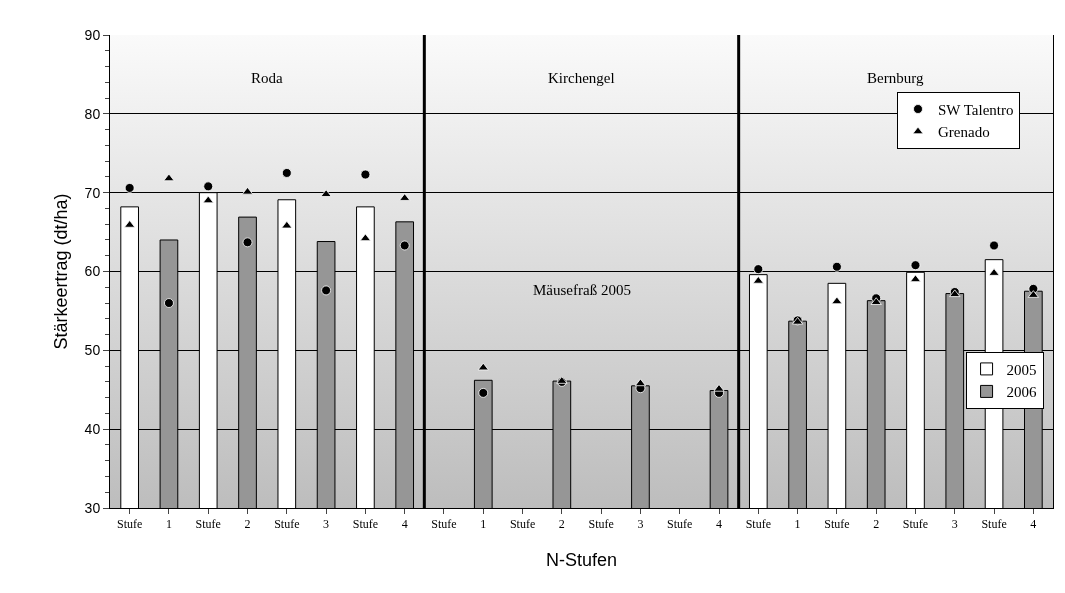 Image resolution: width=1065 pixels, height=593 pixels. What do you see at coordinates (60, 271) in the screenshot?
I see `y-axis-title: Stärkeertrag (dt/ha)` at bounding box center [60, 271].